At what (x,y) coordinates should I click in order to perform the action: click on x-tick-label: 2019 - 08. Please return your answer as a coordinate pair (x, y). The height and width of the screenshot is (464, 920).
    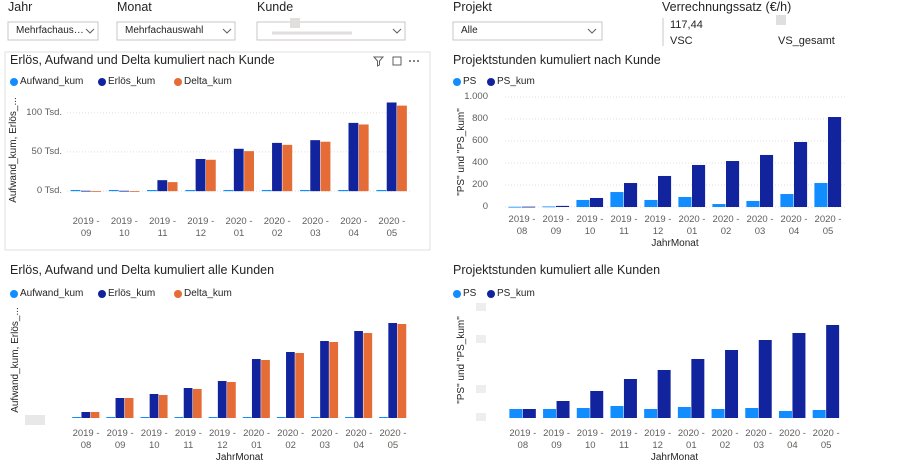
    Looking at the image, I should click on (523, 439).